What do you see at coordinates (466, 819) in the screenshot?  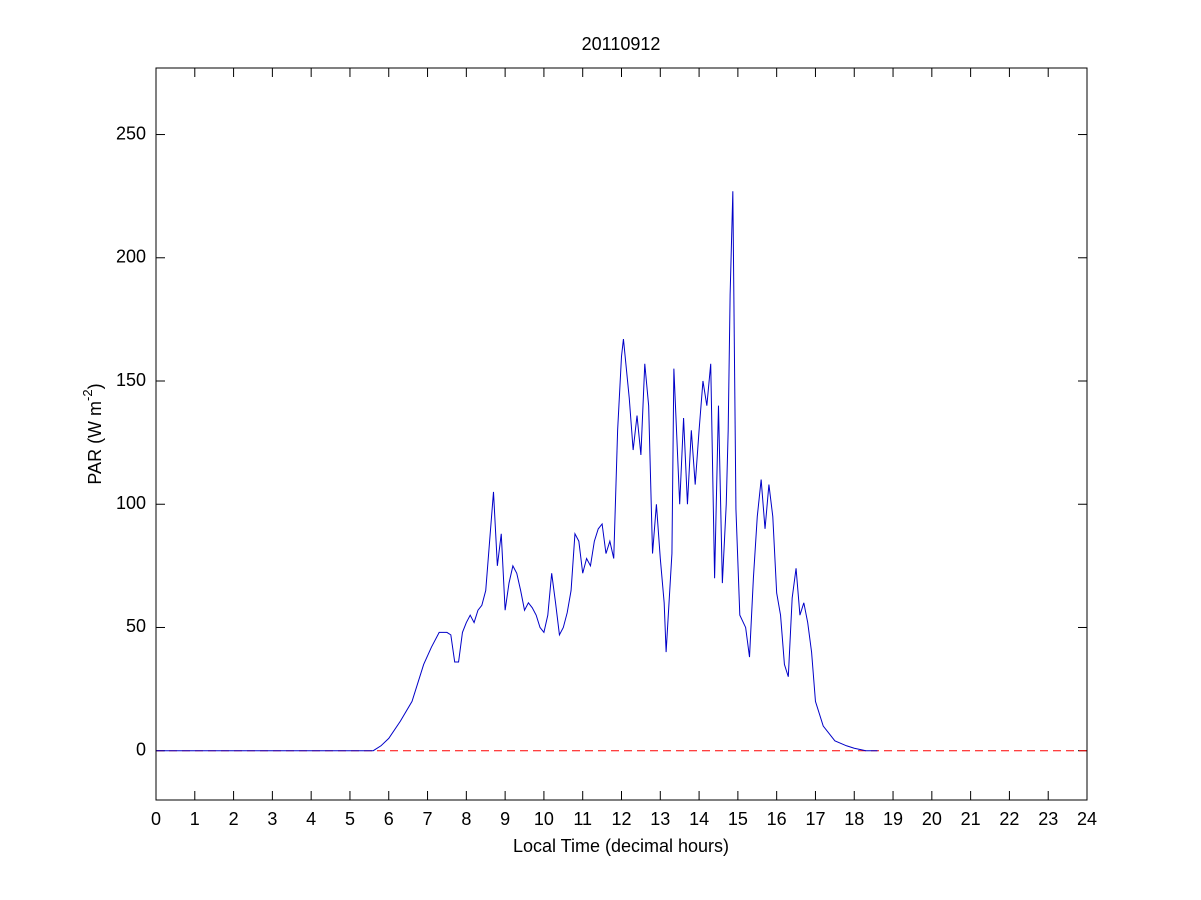 I see `x-tick-label: 8` at bounding box center [466, 819].